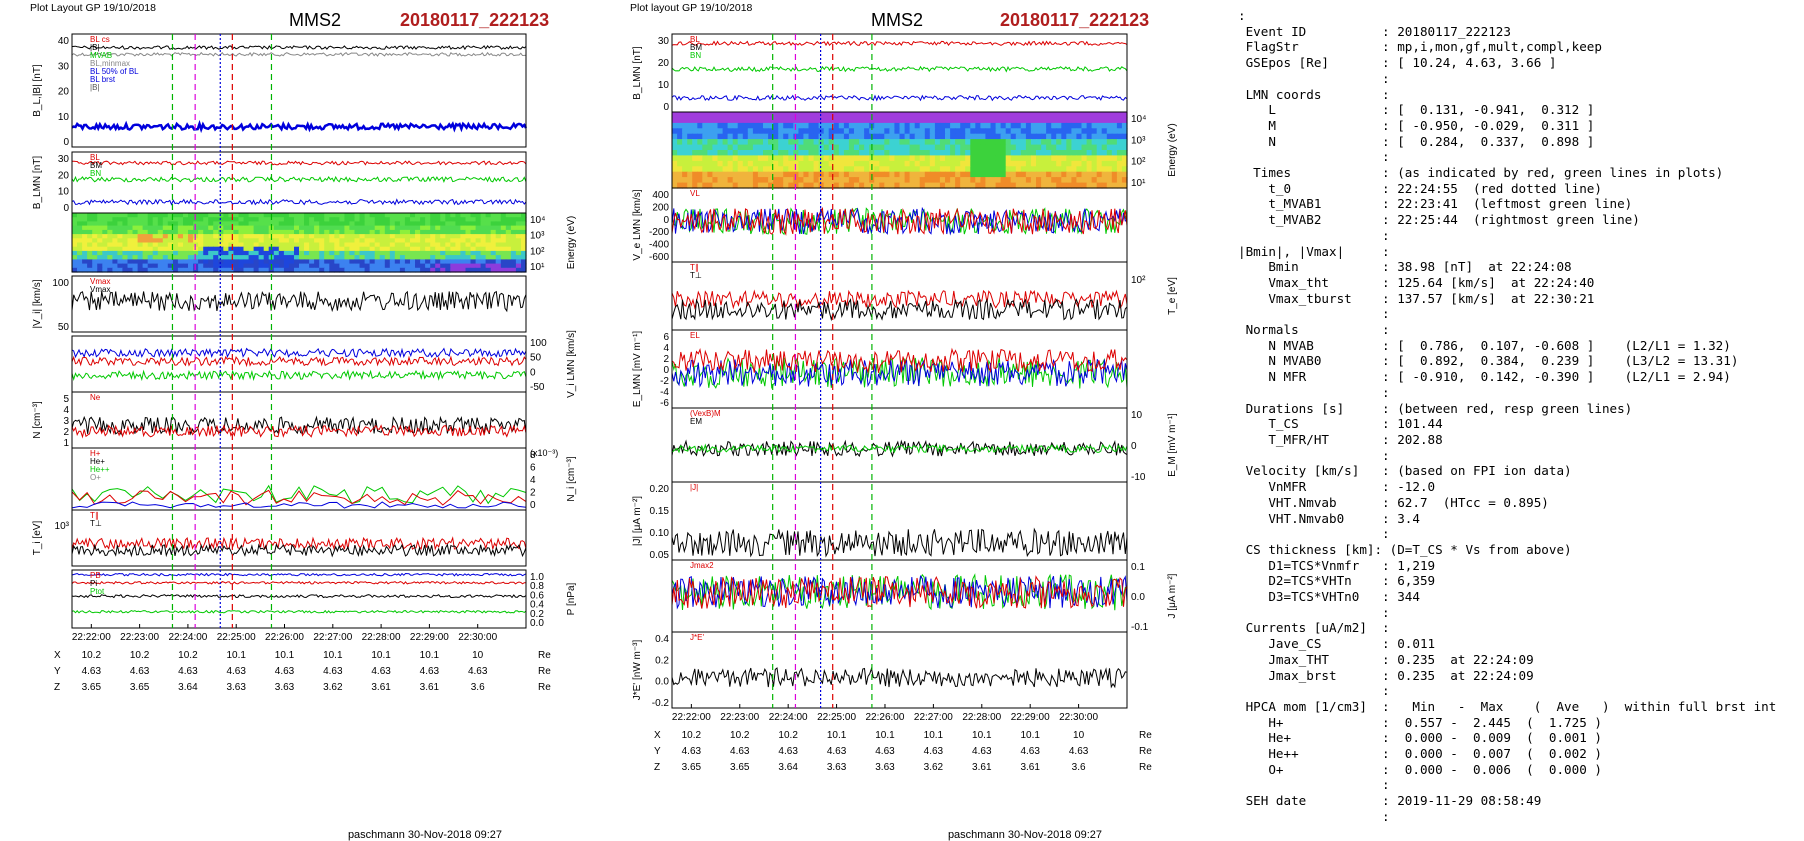 The width and height of the screenshot is (1804, 841). Describe the element at coordinates (657, 735) in the screenshot. I see `position-row-label: X` at that location.